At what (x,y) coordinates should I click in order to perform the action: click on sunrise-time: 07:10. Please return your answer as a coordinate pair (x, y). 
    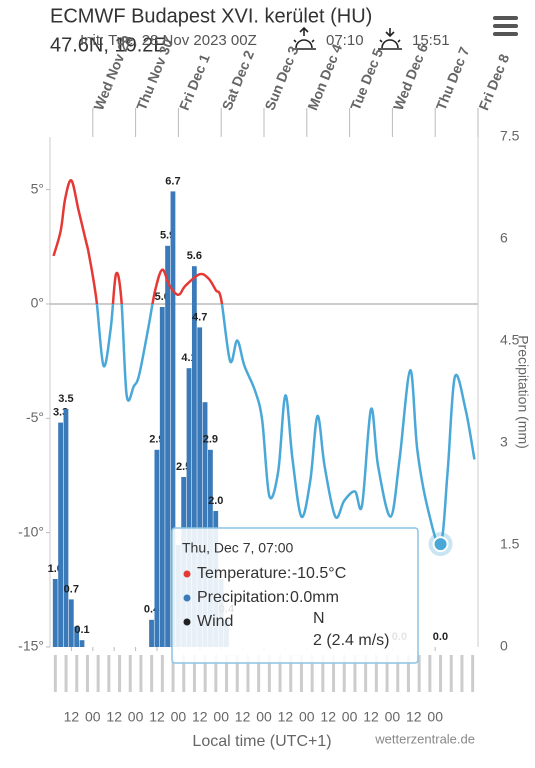
    Looking at the image, I should click on (345, 40).